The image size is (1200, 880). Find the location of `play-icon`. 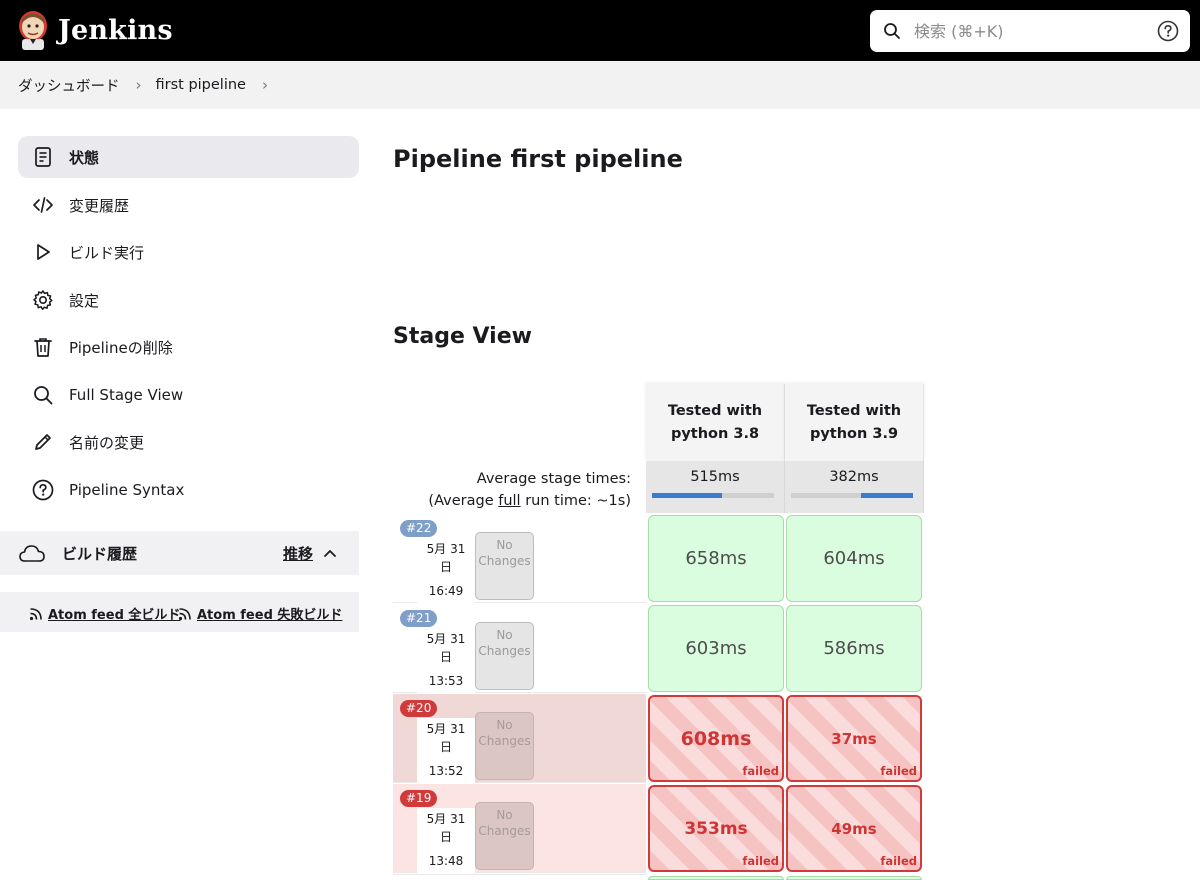

play-icon is located at coordinates (43, 252).